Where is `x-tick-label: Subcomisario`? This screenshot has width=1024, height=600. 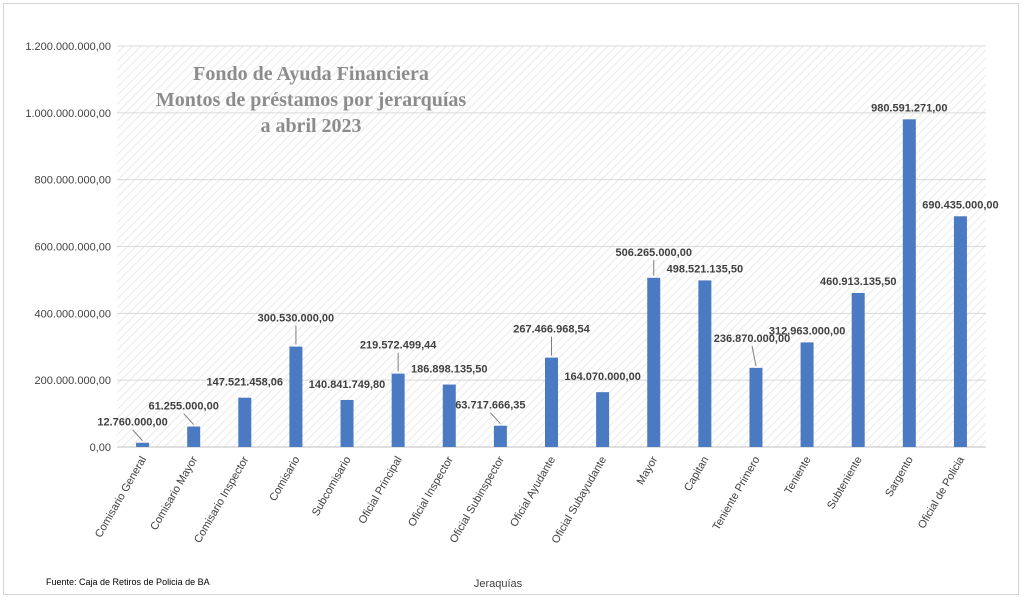 x-tick-label: Subcomisario is located at coordinates (332, 487).